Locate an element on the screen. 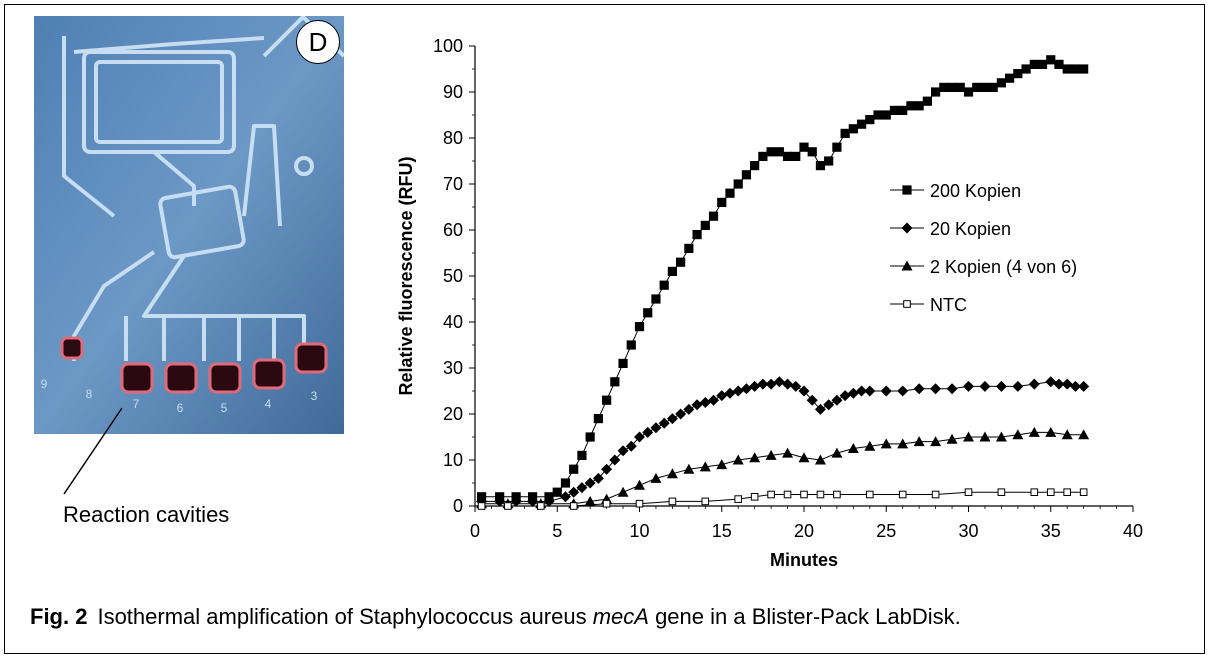 The image size is (1211, 660). y-tick-label: 70 is located at coordinates (453, 184).